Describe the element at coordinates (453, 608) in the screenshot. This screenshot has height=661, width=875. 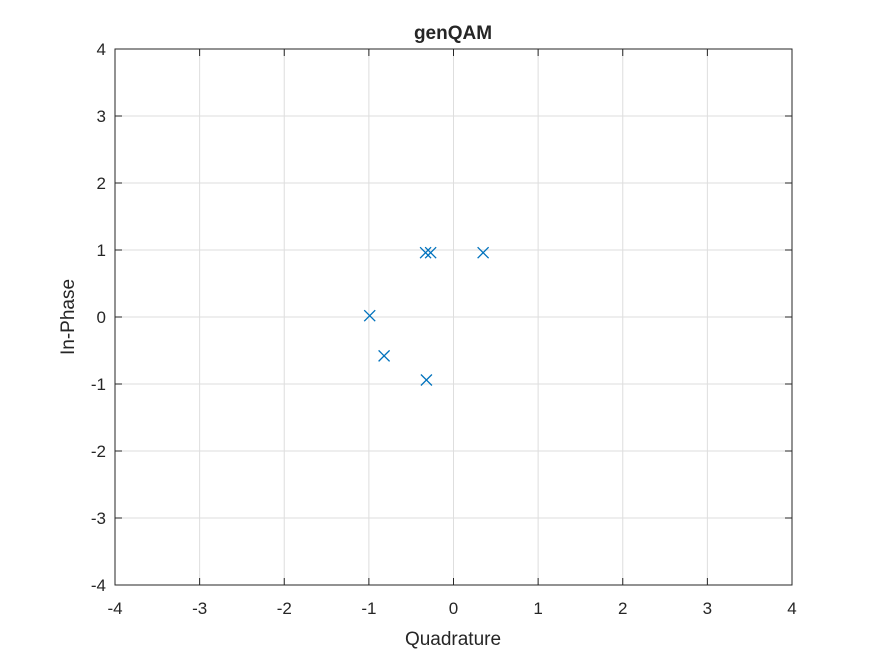
I see `x-tick-label: 0` at that location.